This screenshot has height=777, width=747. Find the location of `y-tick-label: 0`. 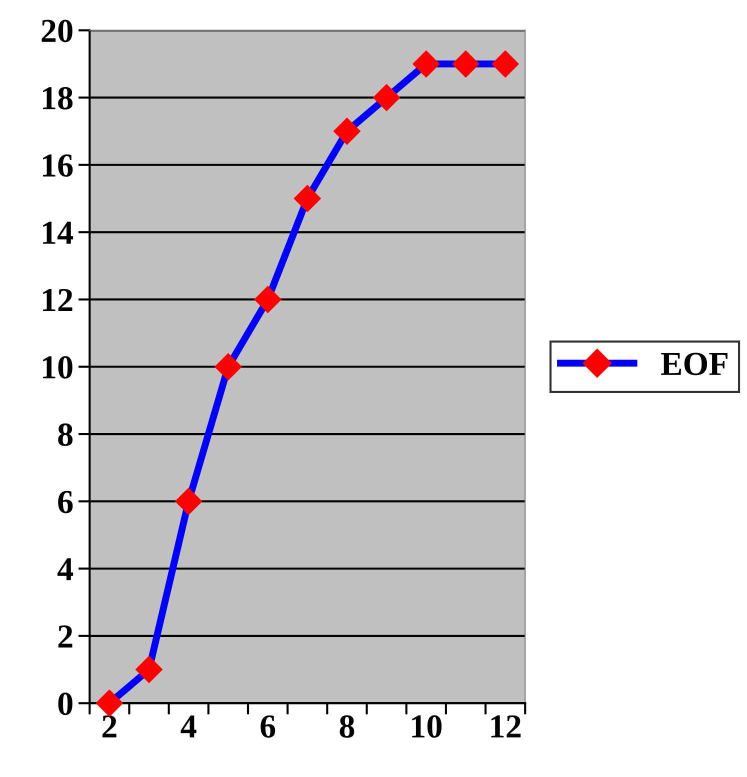

y-tick-label: 0 is located at coordinates (65, 704).